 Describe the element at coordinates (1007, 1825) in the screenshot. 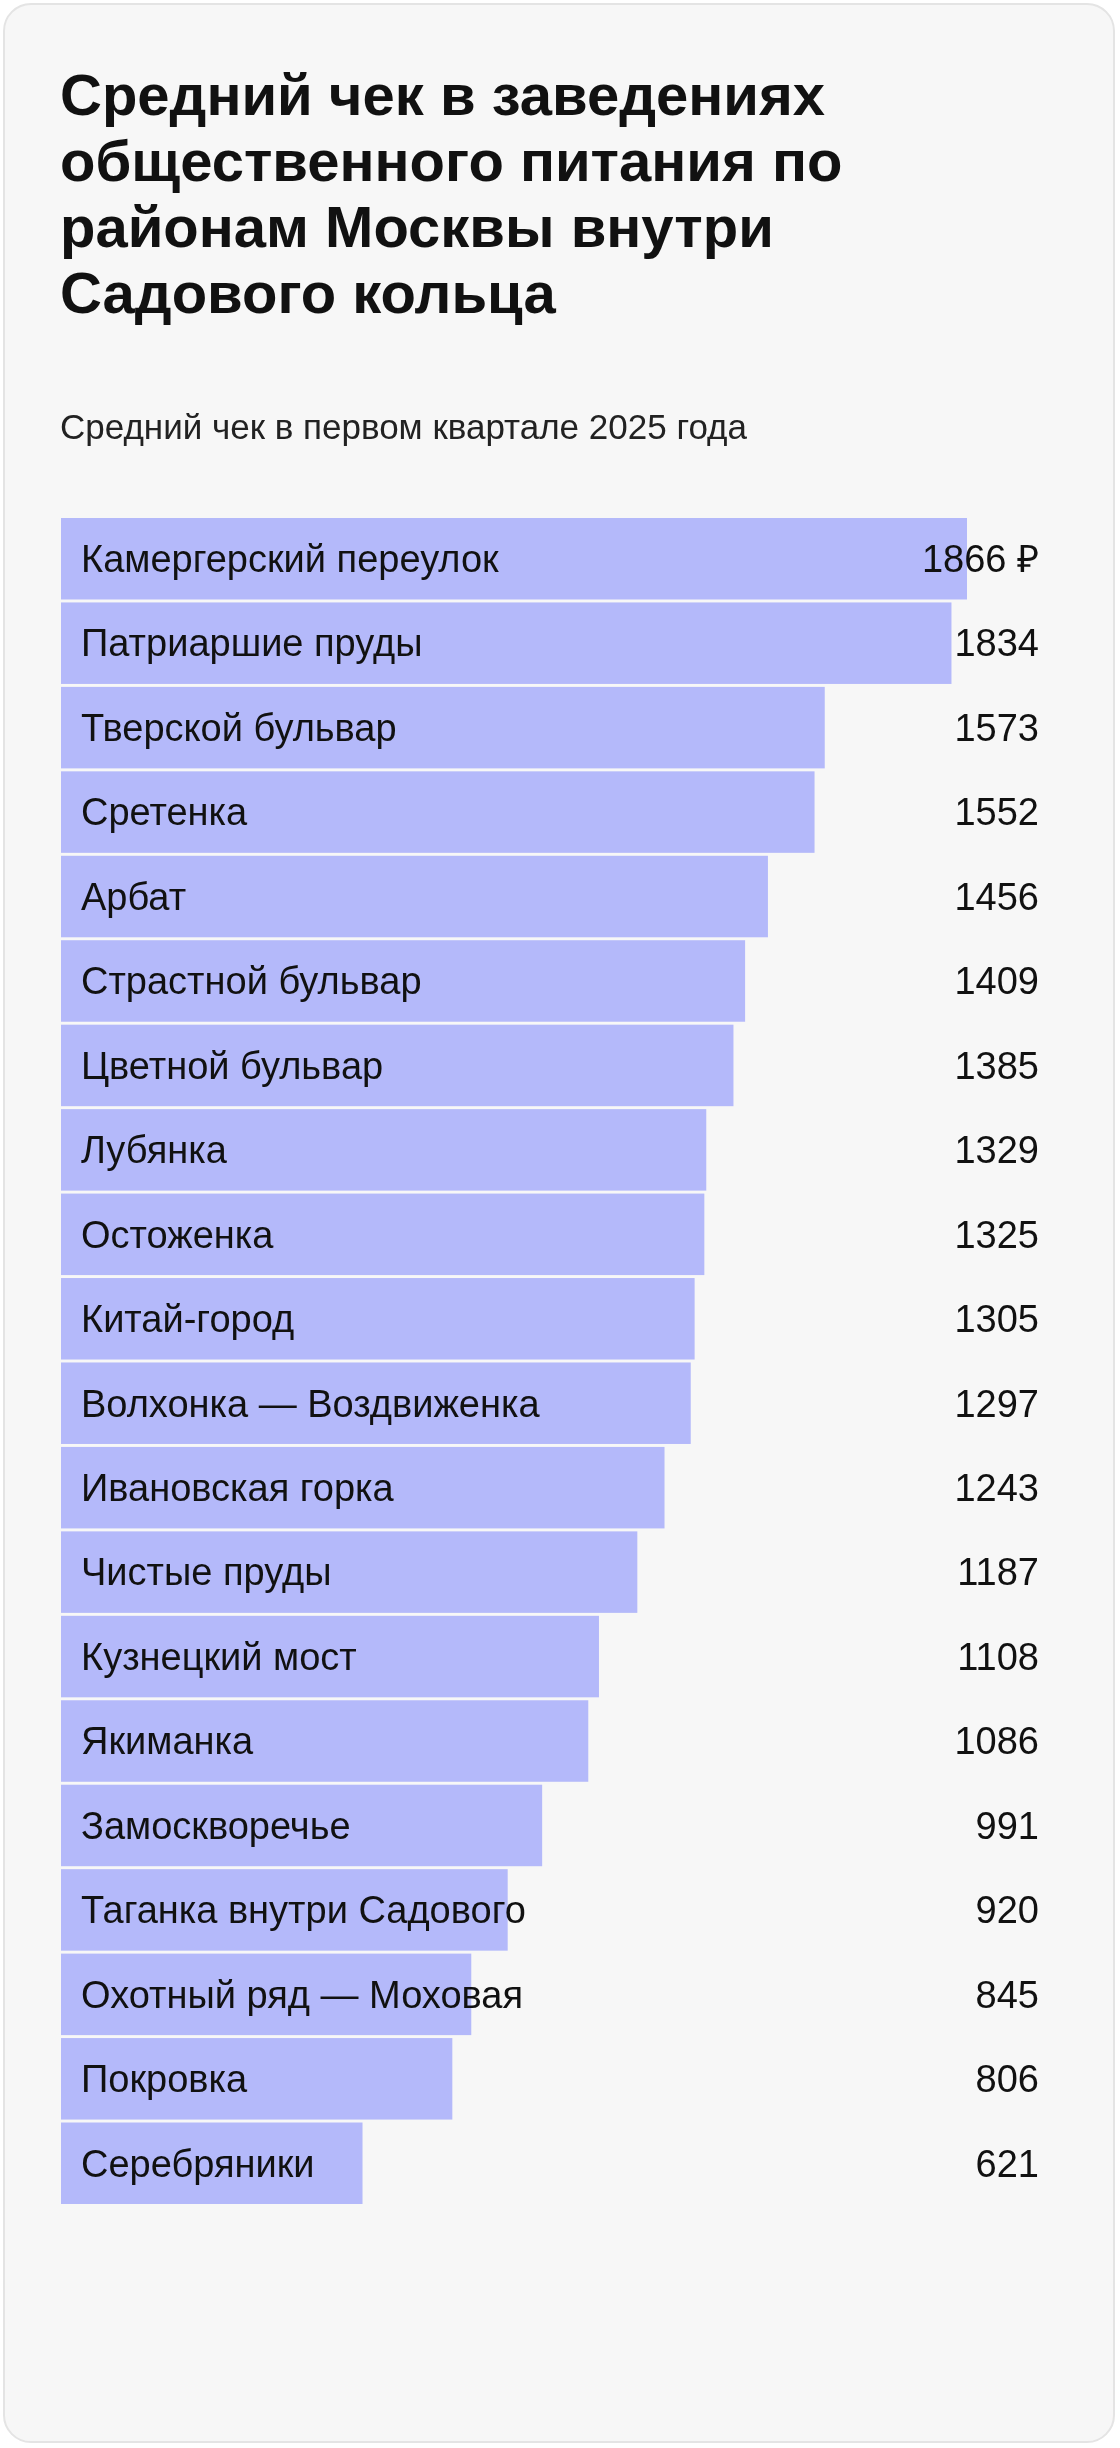

I see `data-label: 991` at that location.